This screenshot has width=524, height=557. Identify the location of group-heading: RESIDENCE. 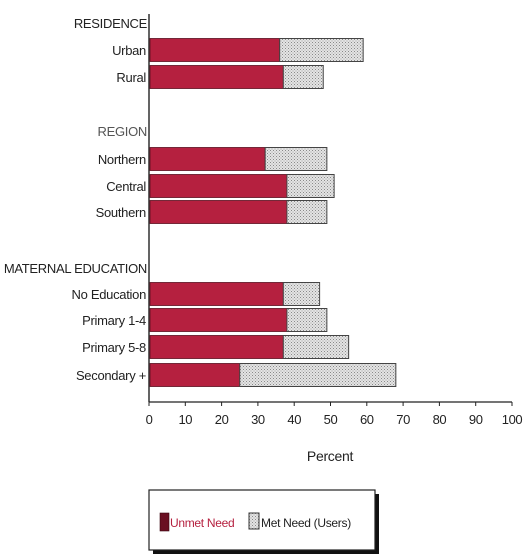
(111, 23).